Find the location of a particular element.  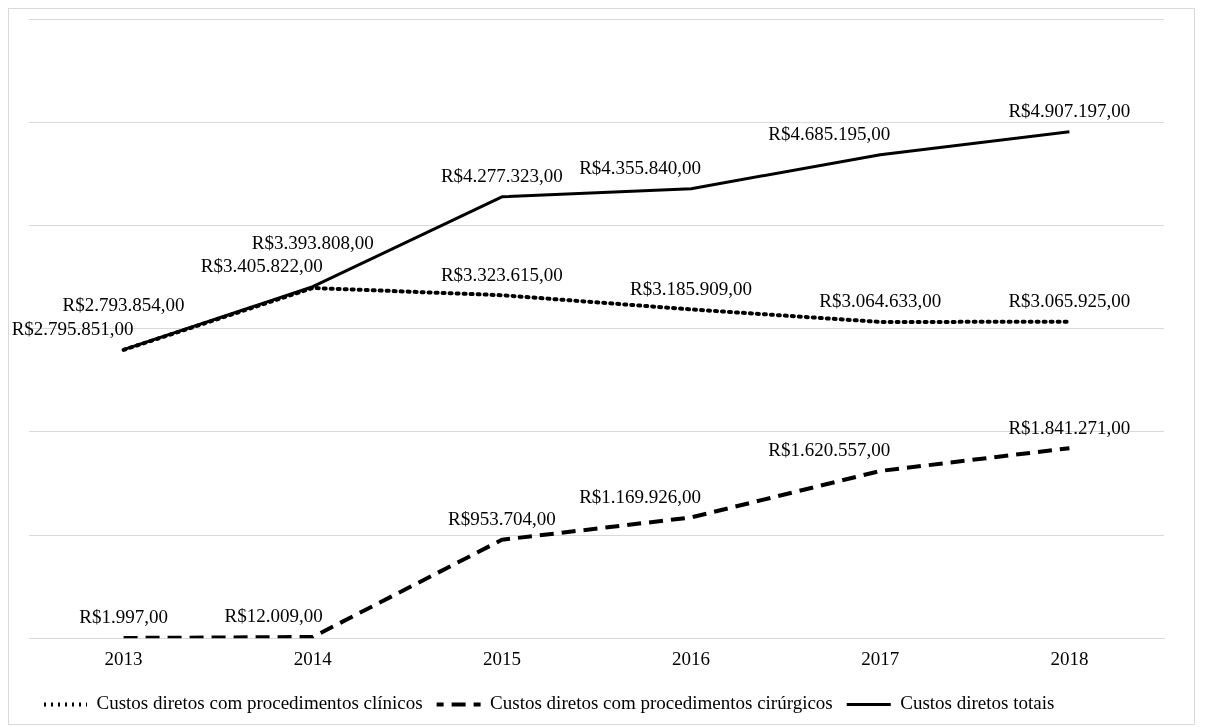

data-label: R$1.841.271,00 is located at coordinates (1069, 427).